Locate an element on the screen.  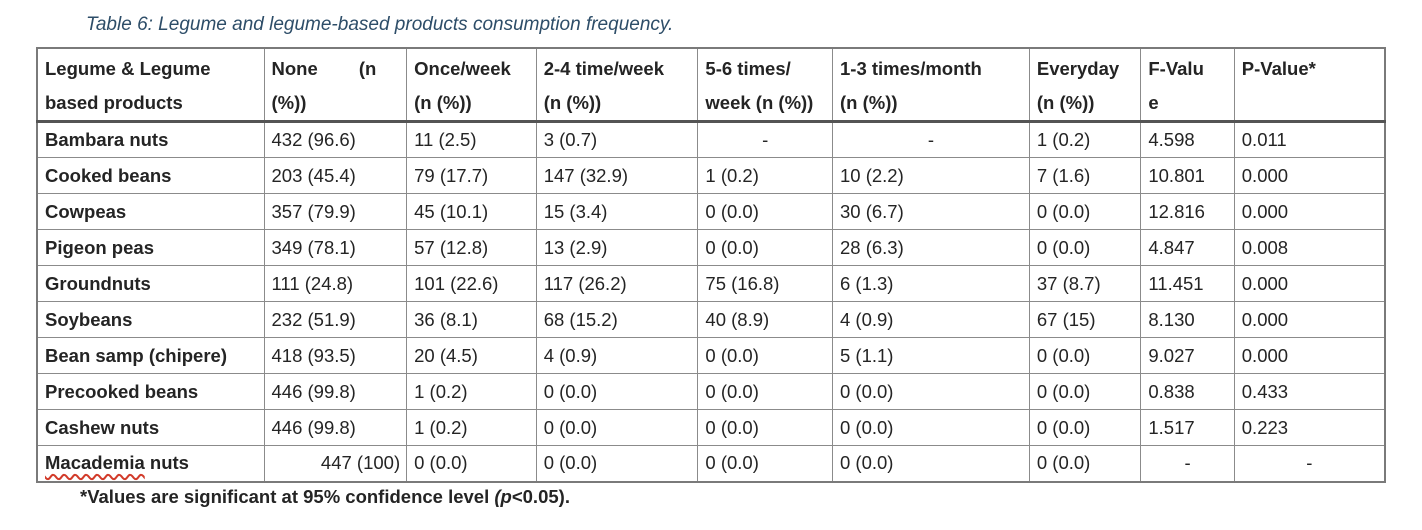
table-cell: 5 (1.1) is located at coordinates (931, 355).